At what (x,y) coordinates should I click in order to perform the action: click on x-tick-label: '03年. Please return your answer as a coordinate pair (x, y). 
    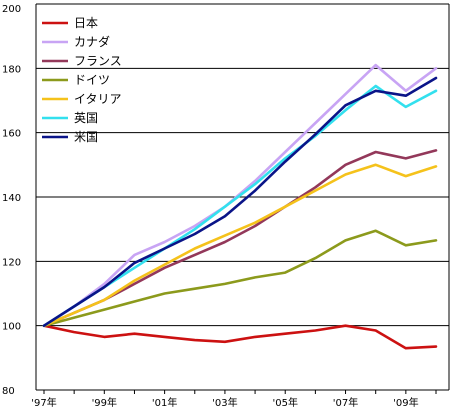
    Looking at the image, I should click on (224, 402).